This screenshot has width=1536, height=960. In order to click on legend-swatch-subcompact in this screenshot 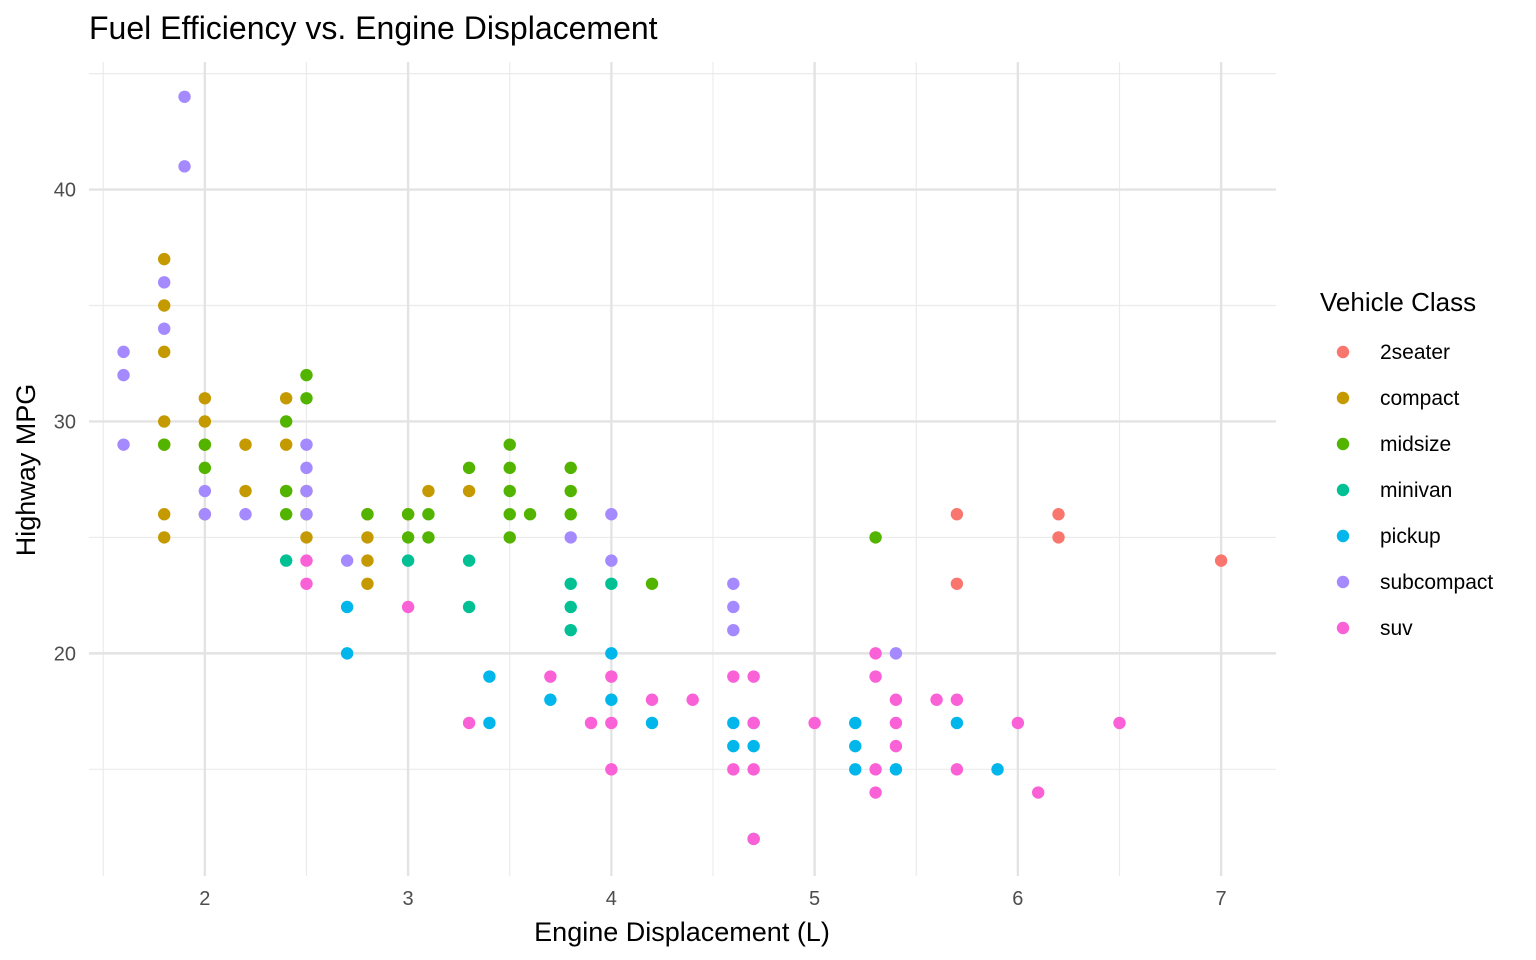, I will do `click(1343, 582)`.